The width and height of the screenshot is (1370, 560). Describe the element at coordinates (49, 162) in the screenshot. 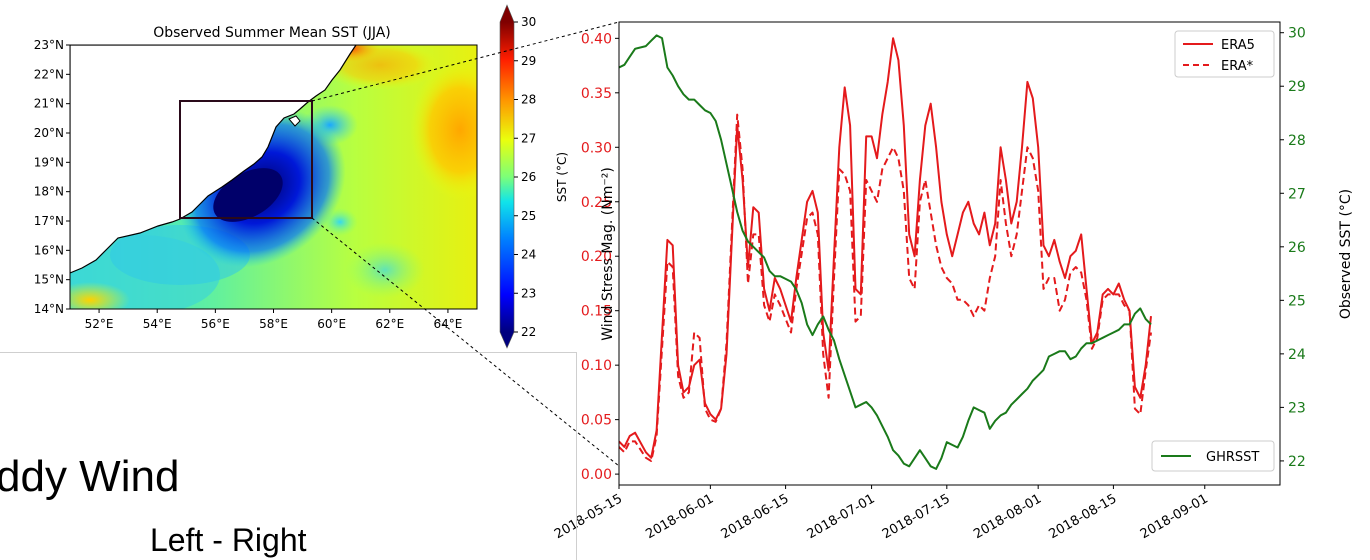

I see `map-lat-tick: 19°N` at that location.